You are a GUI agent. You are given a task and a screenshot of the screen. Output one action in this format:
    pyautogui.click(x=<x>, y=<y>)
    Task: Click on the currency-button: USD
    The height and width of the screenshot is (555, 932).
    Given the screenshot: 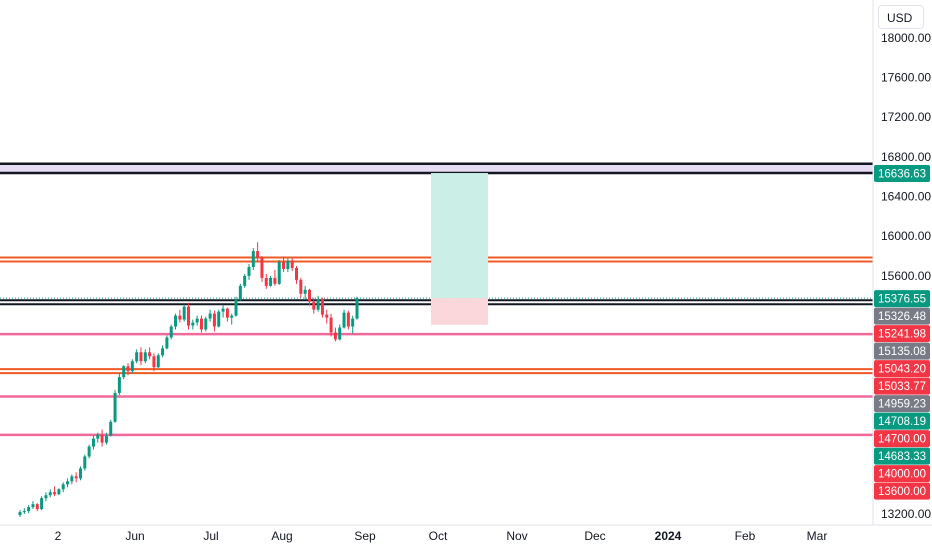 What is the action you would take?
    pyautogui.click(x=901, y=17)
    